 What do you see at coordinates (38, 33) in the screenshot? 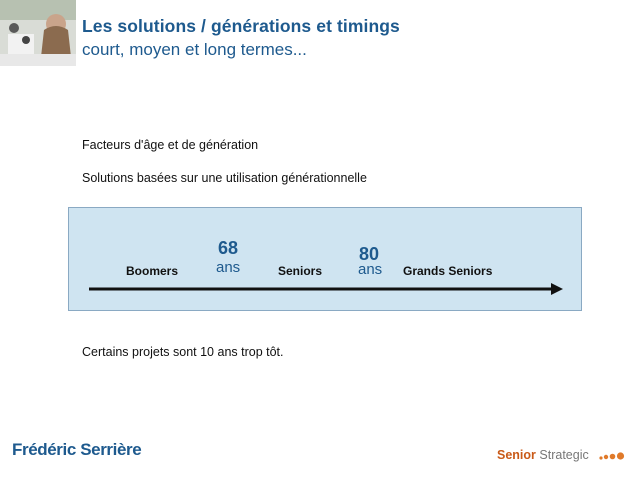
I see `header-photo` at bounding box center [38, 33].